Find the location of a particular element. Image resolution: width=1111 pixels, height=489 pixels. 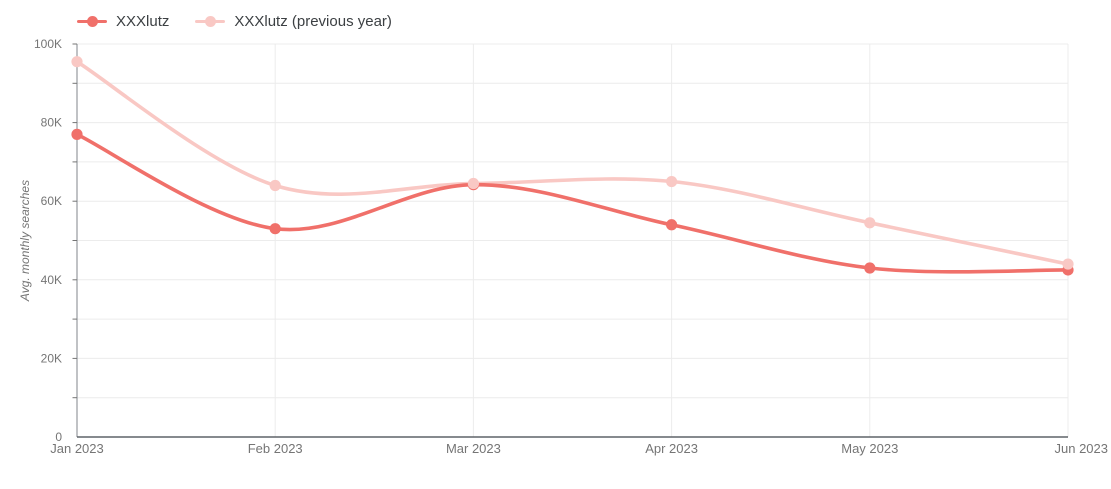

y-tick-label: 20K is located at coordinates (51, 358).